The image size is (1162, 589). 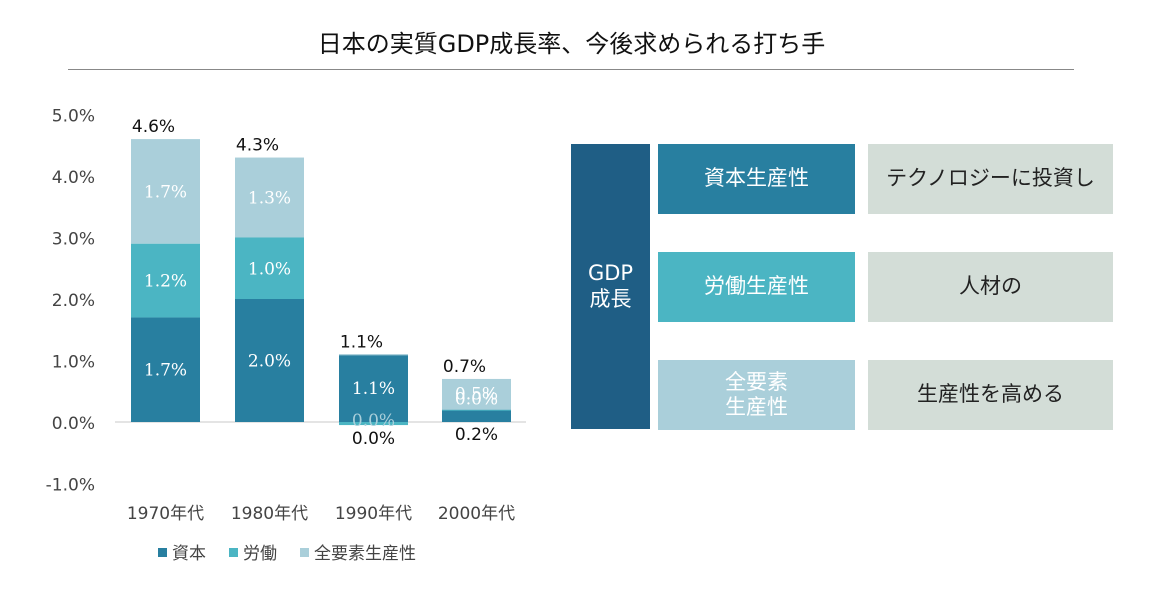 I want to click on data-label-tfp: 0.5%, so click(x=476, y=394).